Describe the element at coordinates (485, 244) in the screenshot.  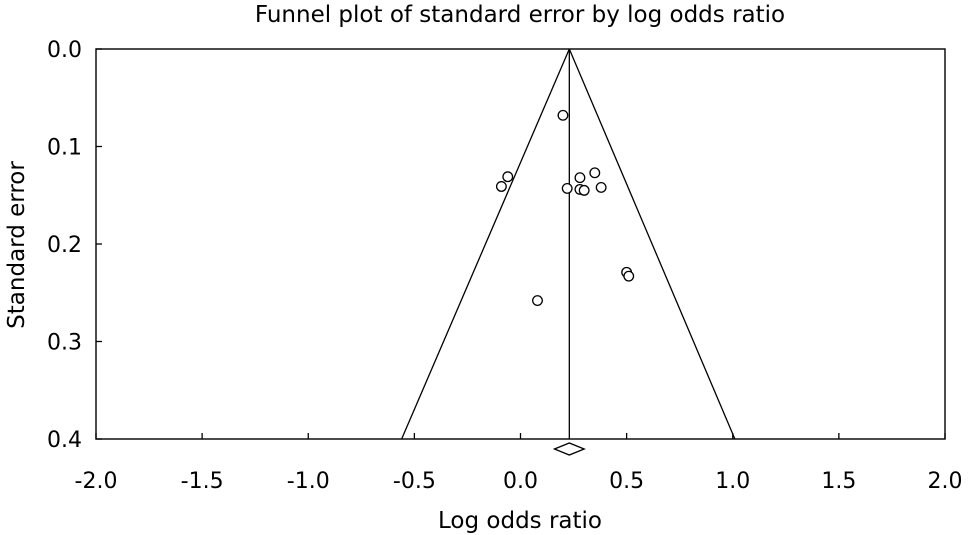
I see `funnel-left-line` at that location.